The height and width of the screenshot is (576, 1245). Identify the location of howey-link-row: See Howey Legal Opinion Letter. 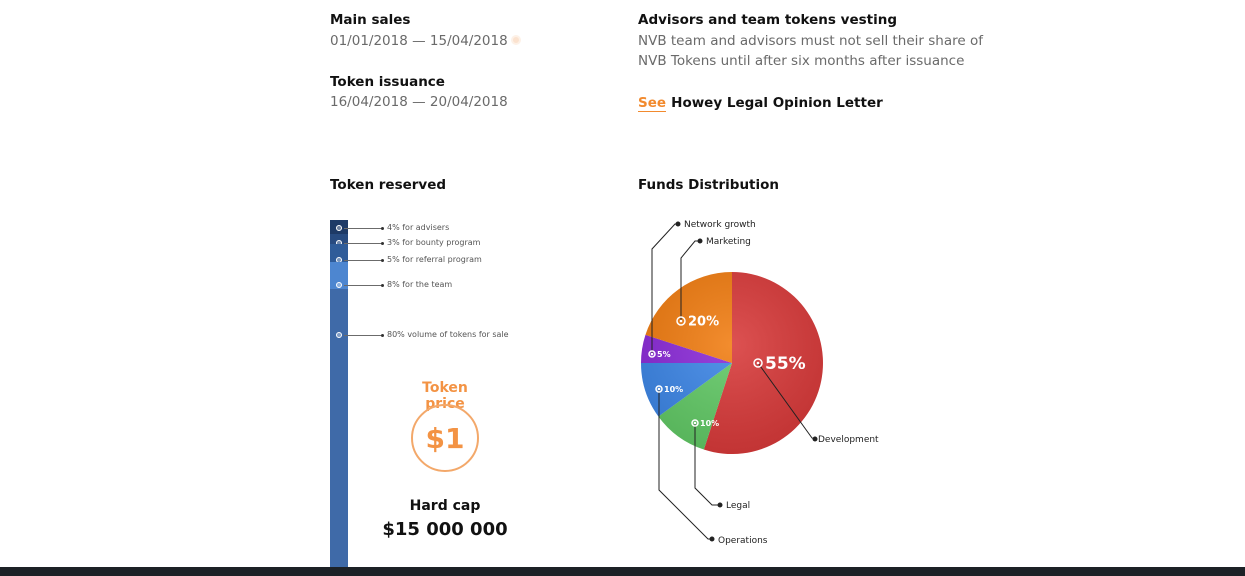
(760, 102).